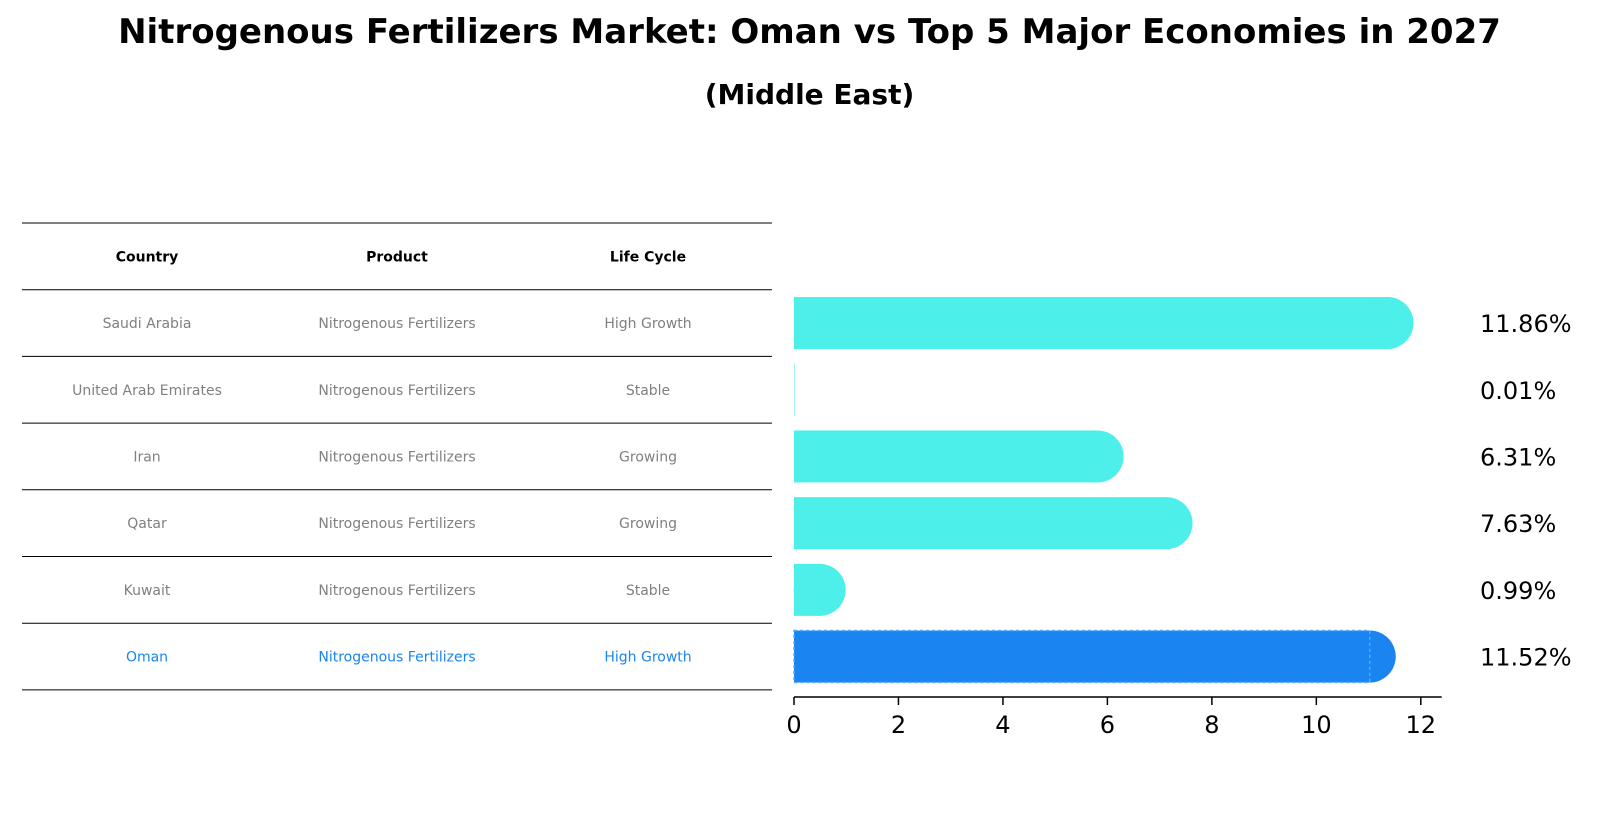 This screenshot has width=1619, height=823. I want to click on table-cell-country: United Arab Emirates, so click(147, 391).